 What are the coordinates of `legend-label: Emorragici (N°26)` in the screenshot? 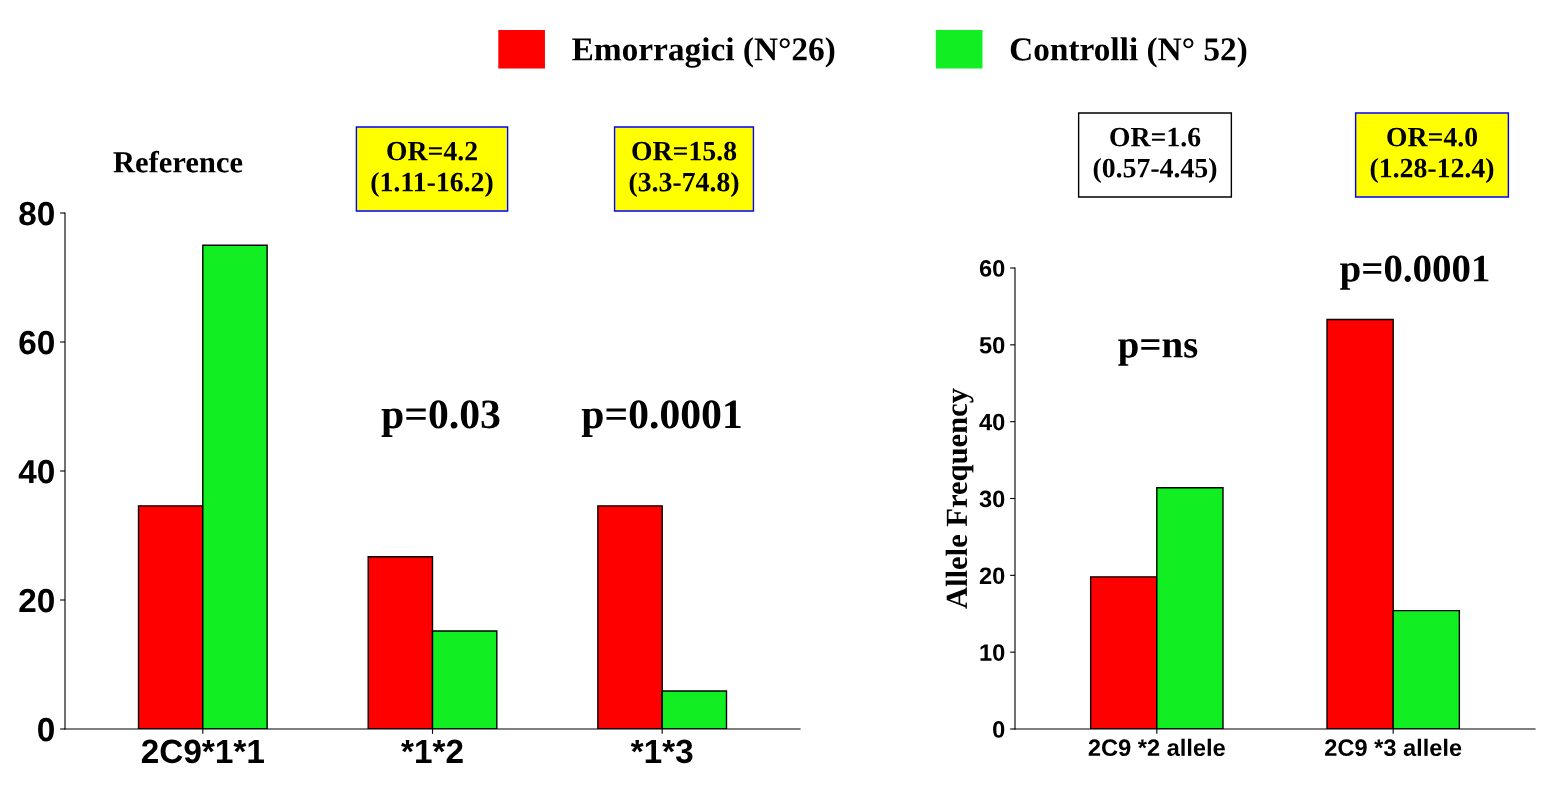 It's located at (703, 52).